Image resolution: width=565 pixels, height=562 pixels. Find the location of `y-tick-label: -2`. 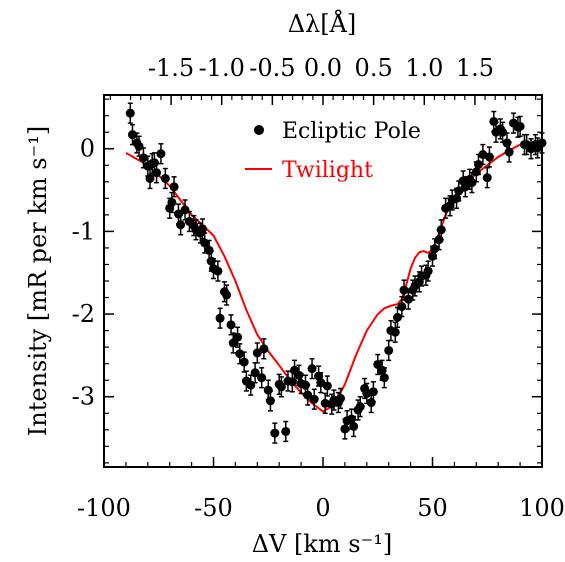

y-tick-label: -2 is located at coordinates (83, 314).